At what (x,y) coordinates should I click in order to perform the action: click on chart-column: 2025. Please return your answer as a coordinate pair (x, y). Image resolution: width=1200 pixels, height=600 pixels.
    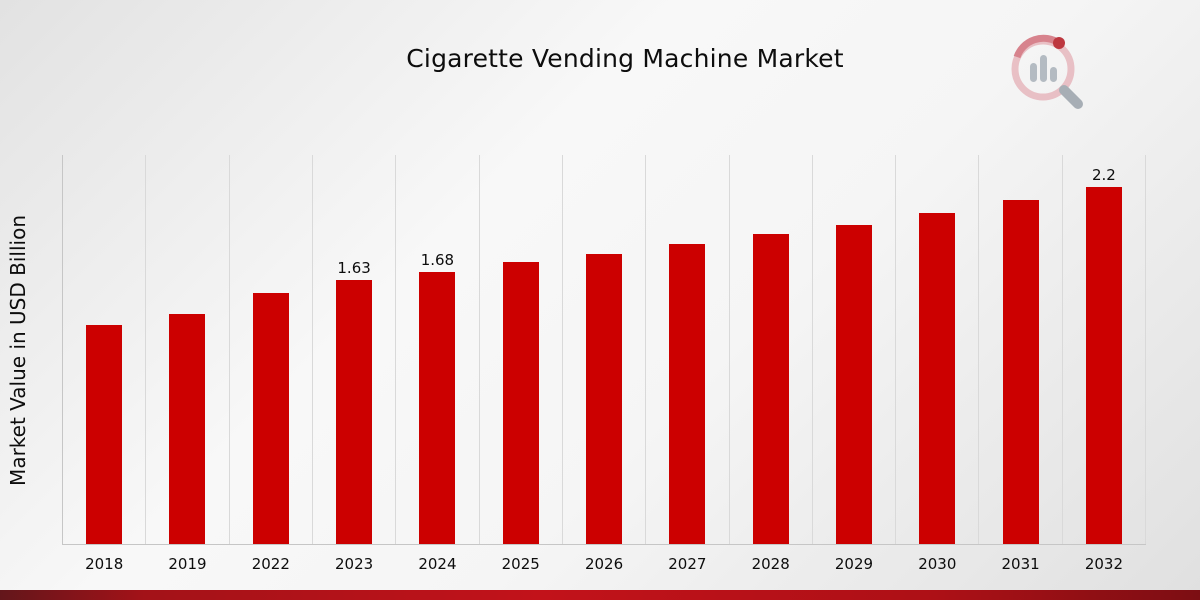
    Looking at the image, I should click on (521, 364).